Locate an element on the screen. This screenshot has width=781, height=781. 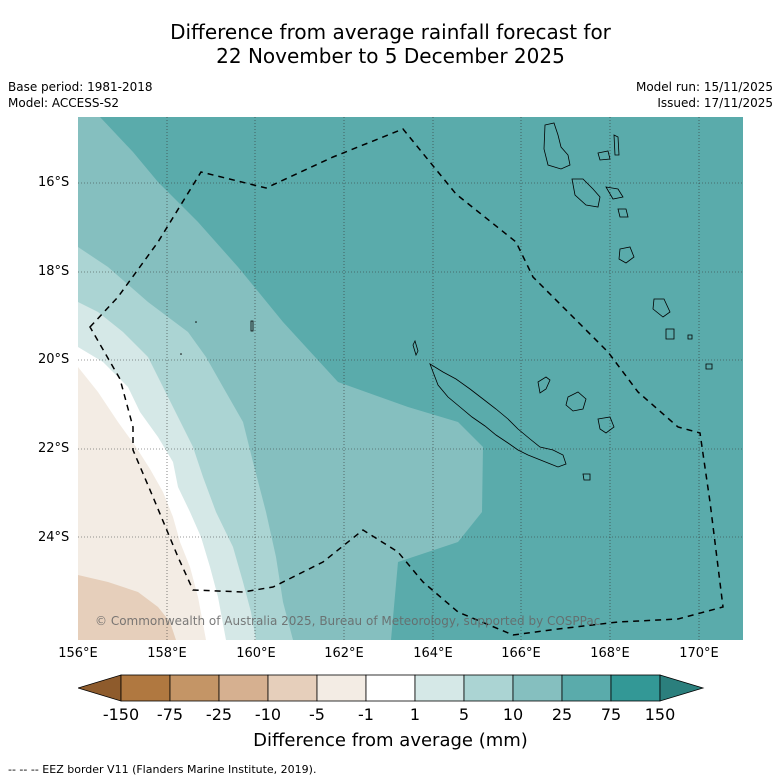
lon-label-158e: 158°E is located at coordinates (167, 653).